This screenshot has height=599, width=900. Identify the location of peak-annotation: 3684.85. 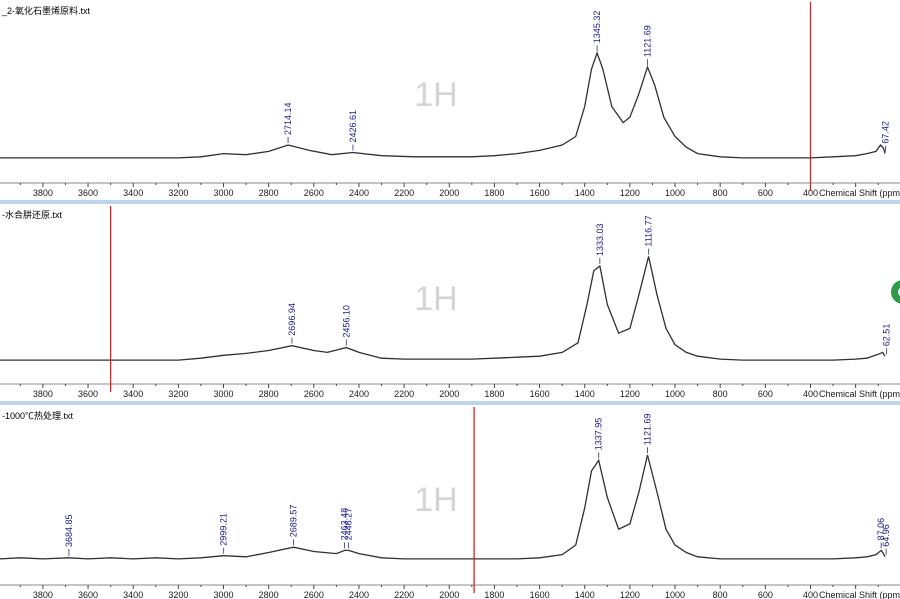
(69, 535).